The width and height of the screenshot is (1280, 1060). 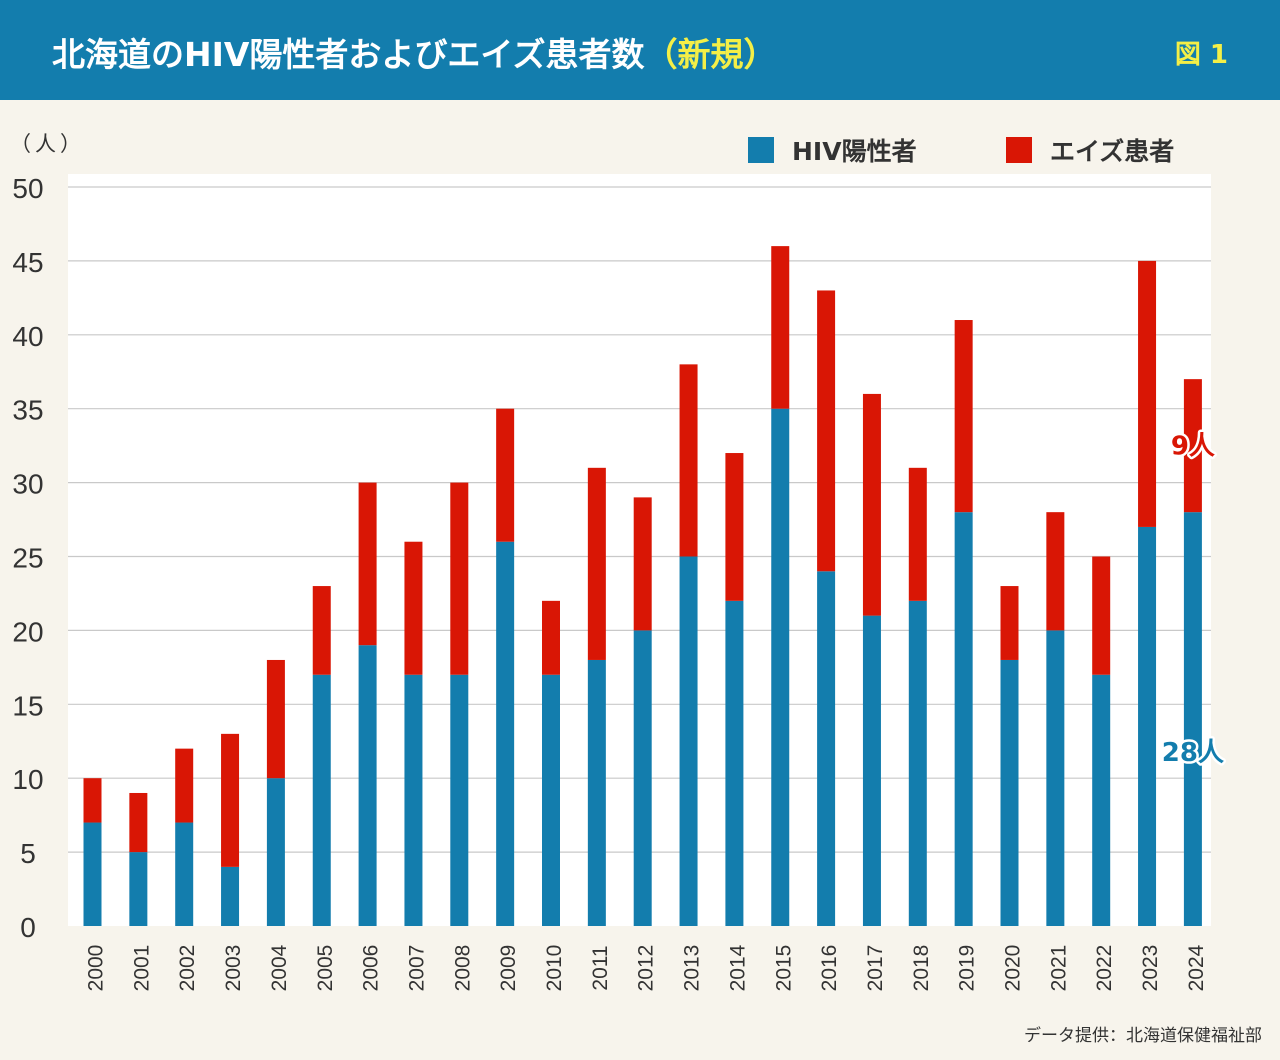 What do you see at coordinates (829, 968) in the screenshot?
I see `x-tick-label-2016: 2016` at bounding box center [829, 968].